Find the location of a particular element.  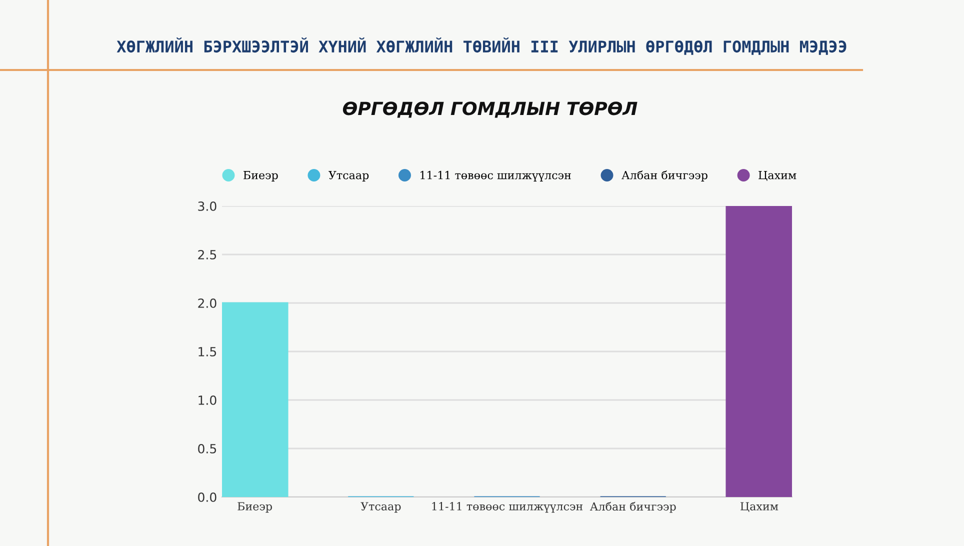

legend-label: Цахим is located at coordinates (777, 176).